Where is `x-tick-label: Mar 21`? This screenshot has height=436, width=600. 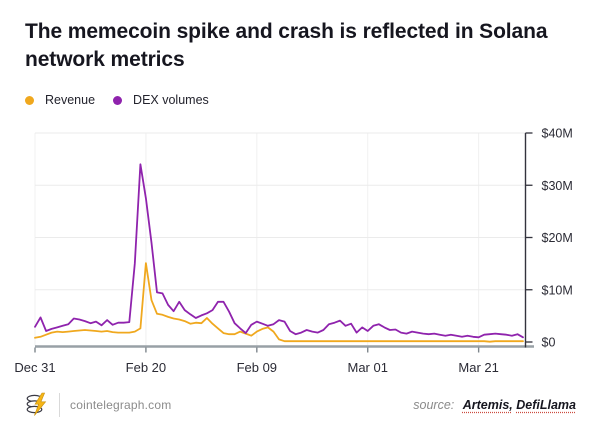
x-tick-label: Mar 21 is located at coordinates (478, 367).